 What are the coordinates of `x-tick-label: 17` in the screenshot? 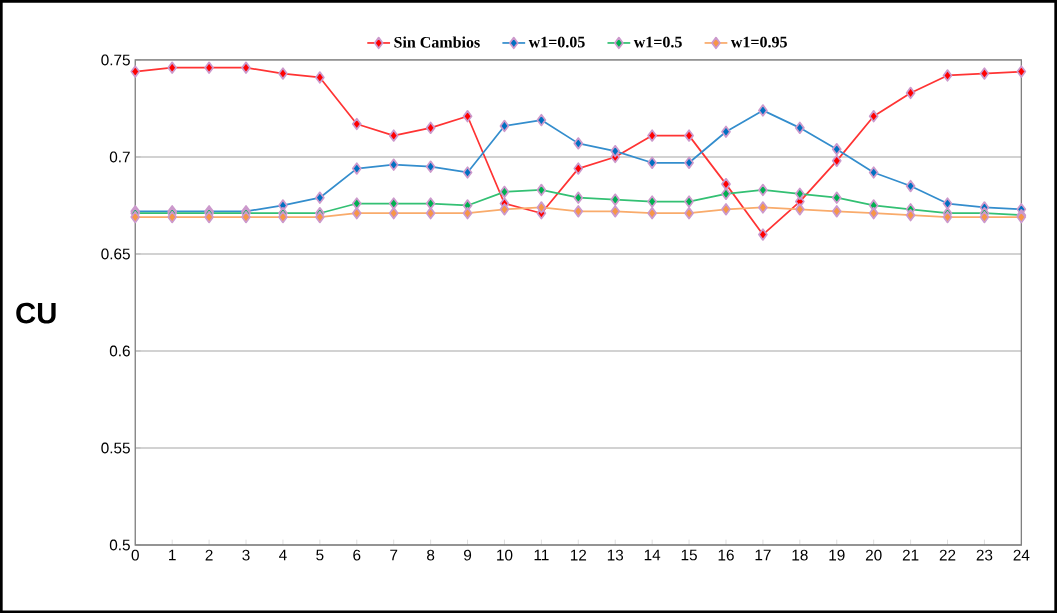 It's located at (763, 555).